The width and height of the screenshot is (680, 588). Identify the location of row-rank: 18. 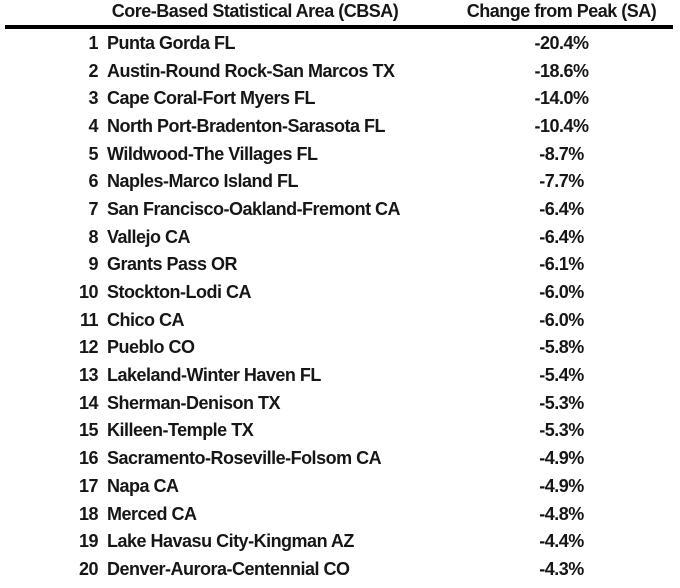
(88, 513).